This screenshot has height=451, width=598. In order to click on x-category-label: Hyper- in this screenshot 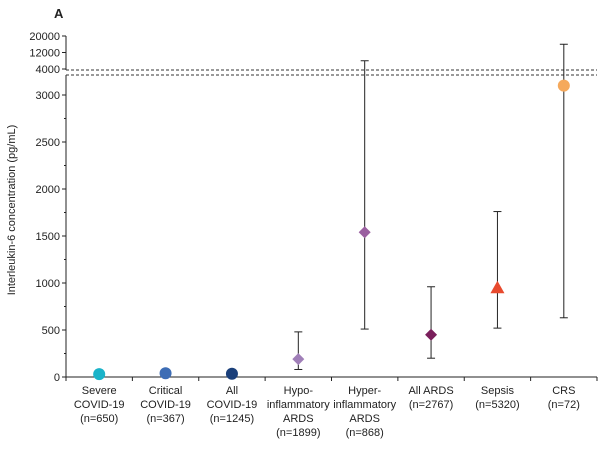, I will do `click(364, 391)`.